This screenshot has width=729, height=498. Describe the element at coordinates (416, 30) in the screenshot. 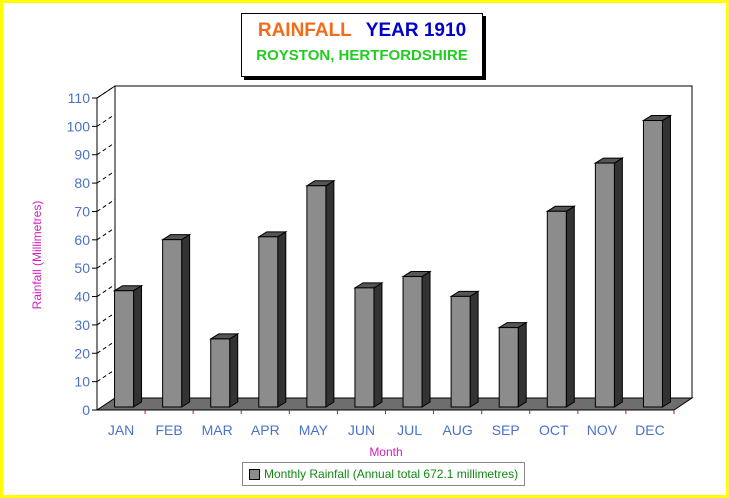

I see `title-year: YEAR 1910` at that location.